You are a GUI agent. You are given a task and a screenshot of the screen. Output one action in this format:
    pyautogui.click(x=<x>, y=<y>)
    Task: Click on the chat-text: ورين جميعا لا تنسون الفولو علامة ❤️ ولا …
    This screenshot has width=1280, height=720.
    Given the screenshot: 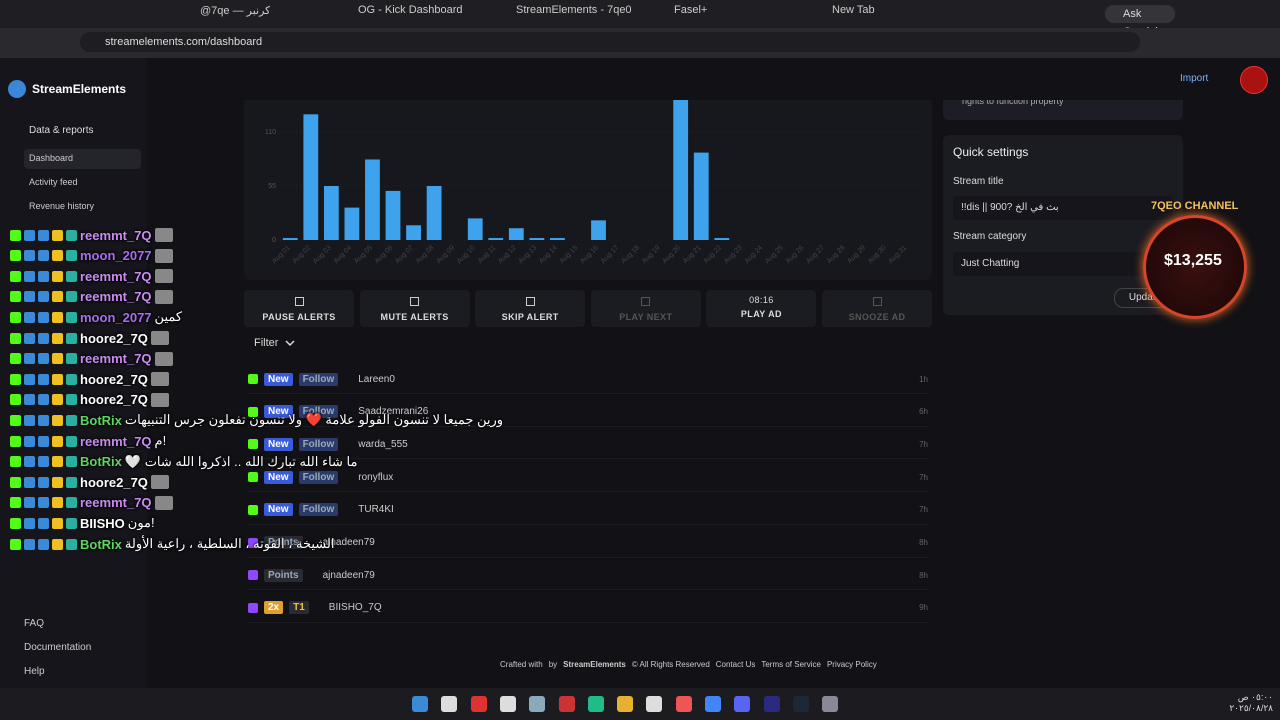 What is the action you would take?
    pyautogui.click(x=314, y=420)
    